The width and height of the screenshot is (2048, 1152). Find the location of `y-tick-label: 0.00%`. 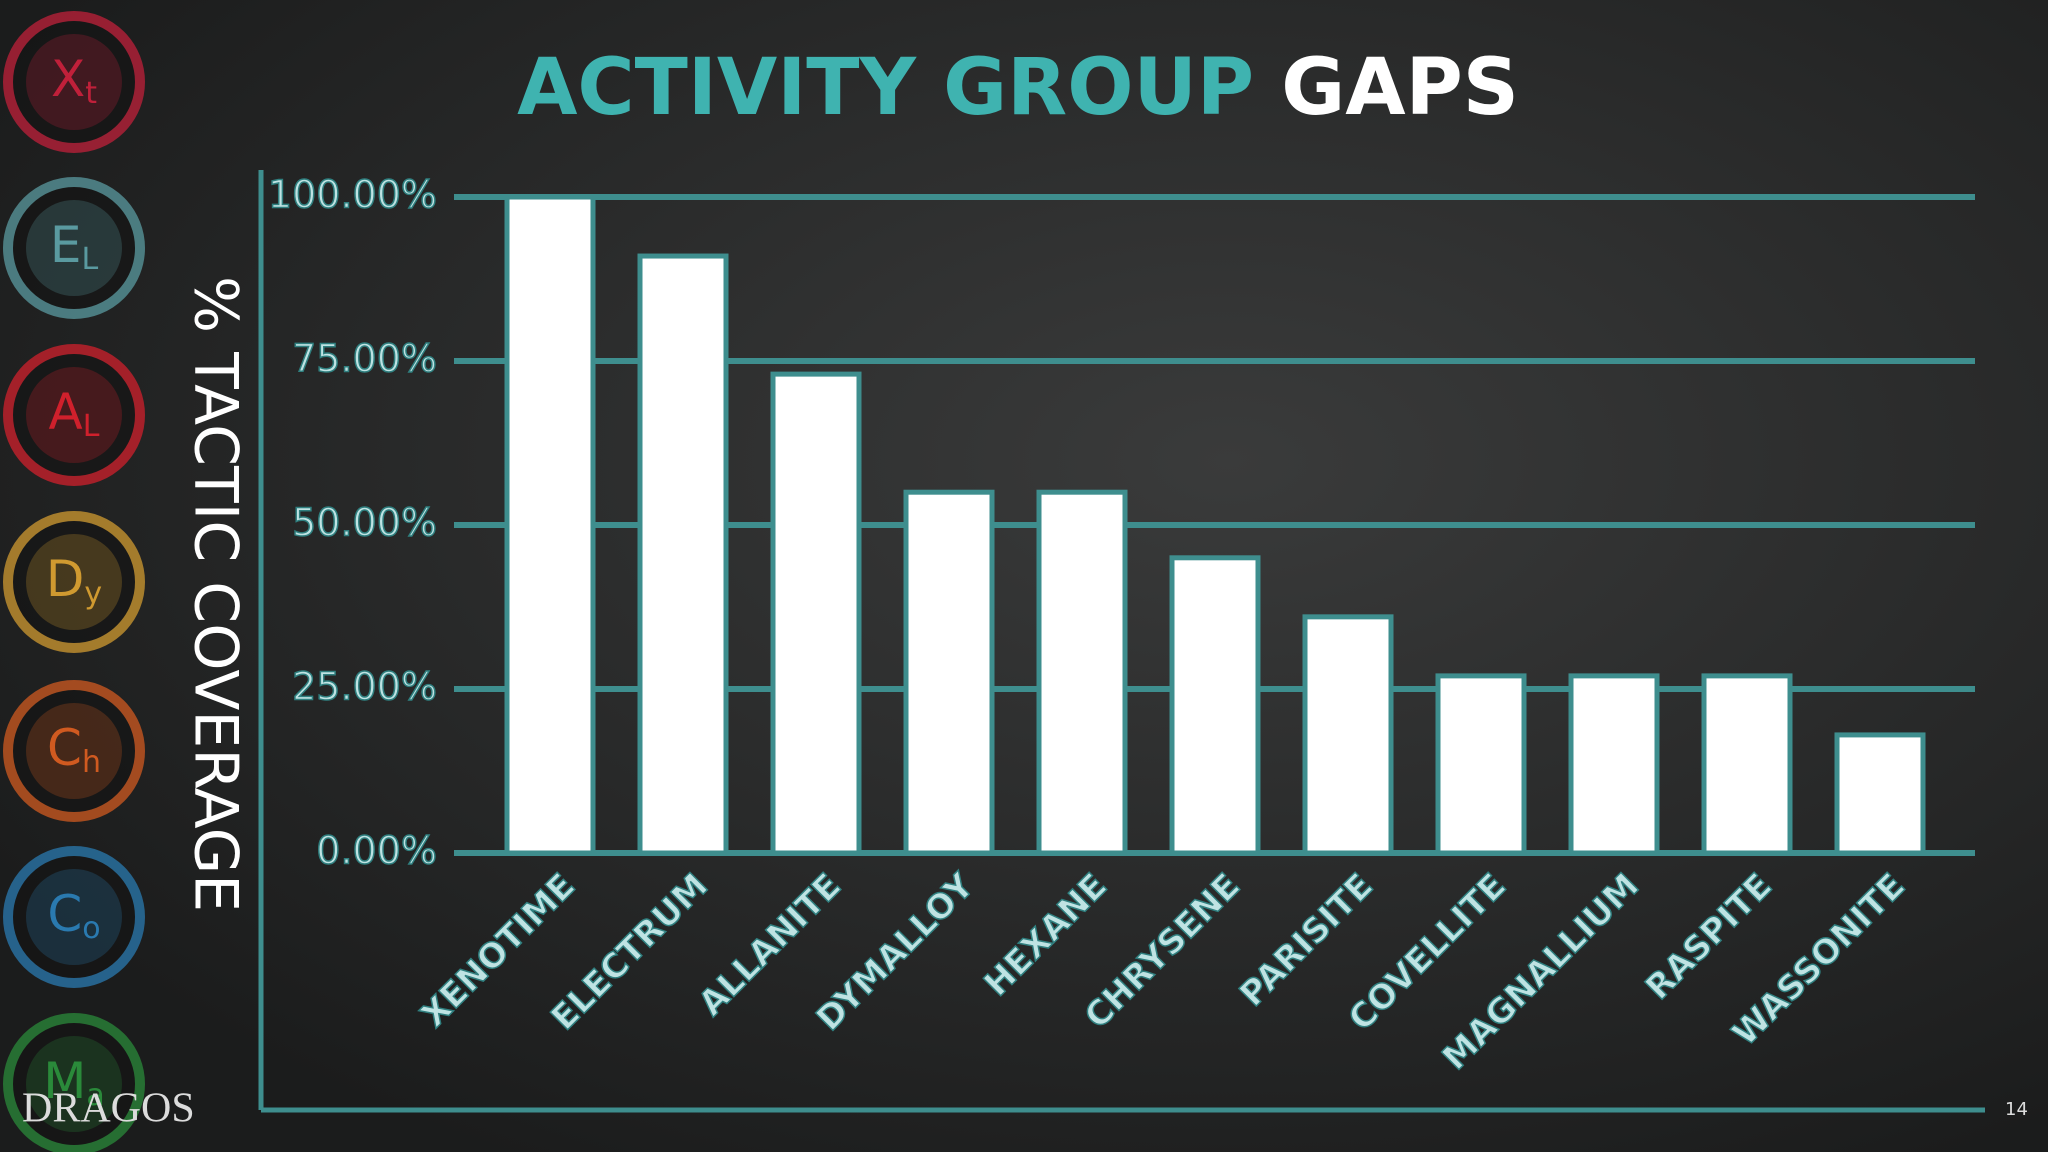

y-tick-label: 0.00% is located at coordinates (376, 851).